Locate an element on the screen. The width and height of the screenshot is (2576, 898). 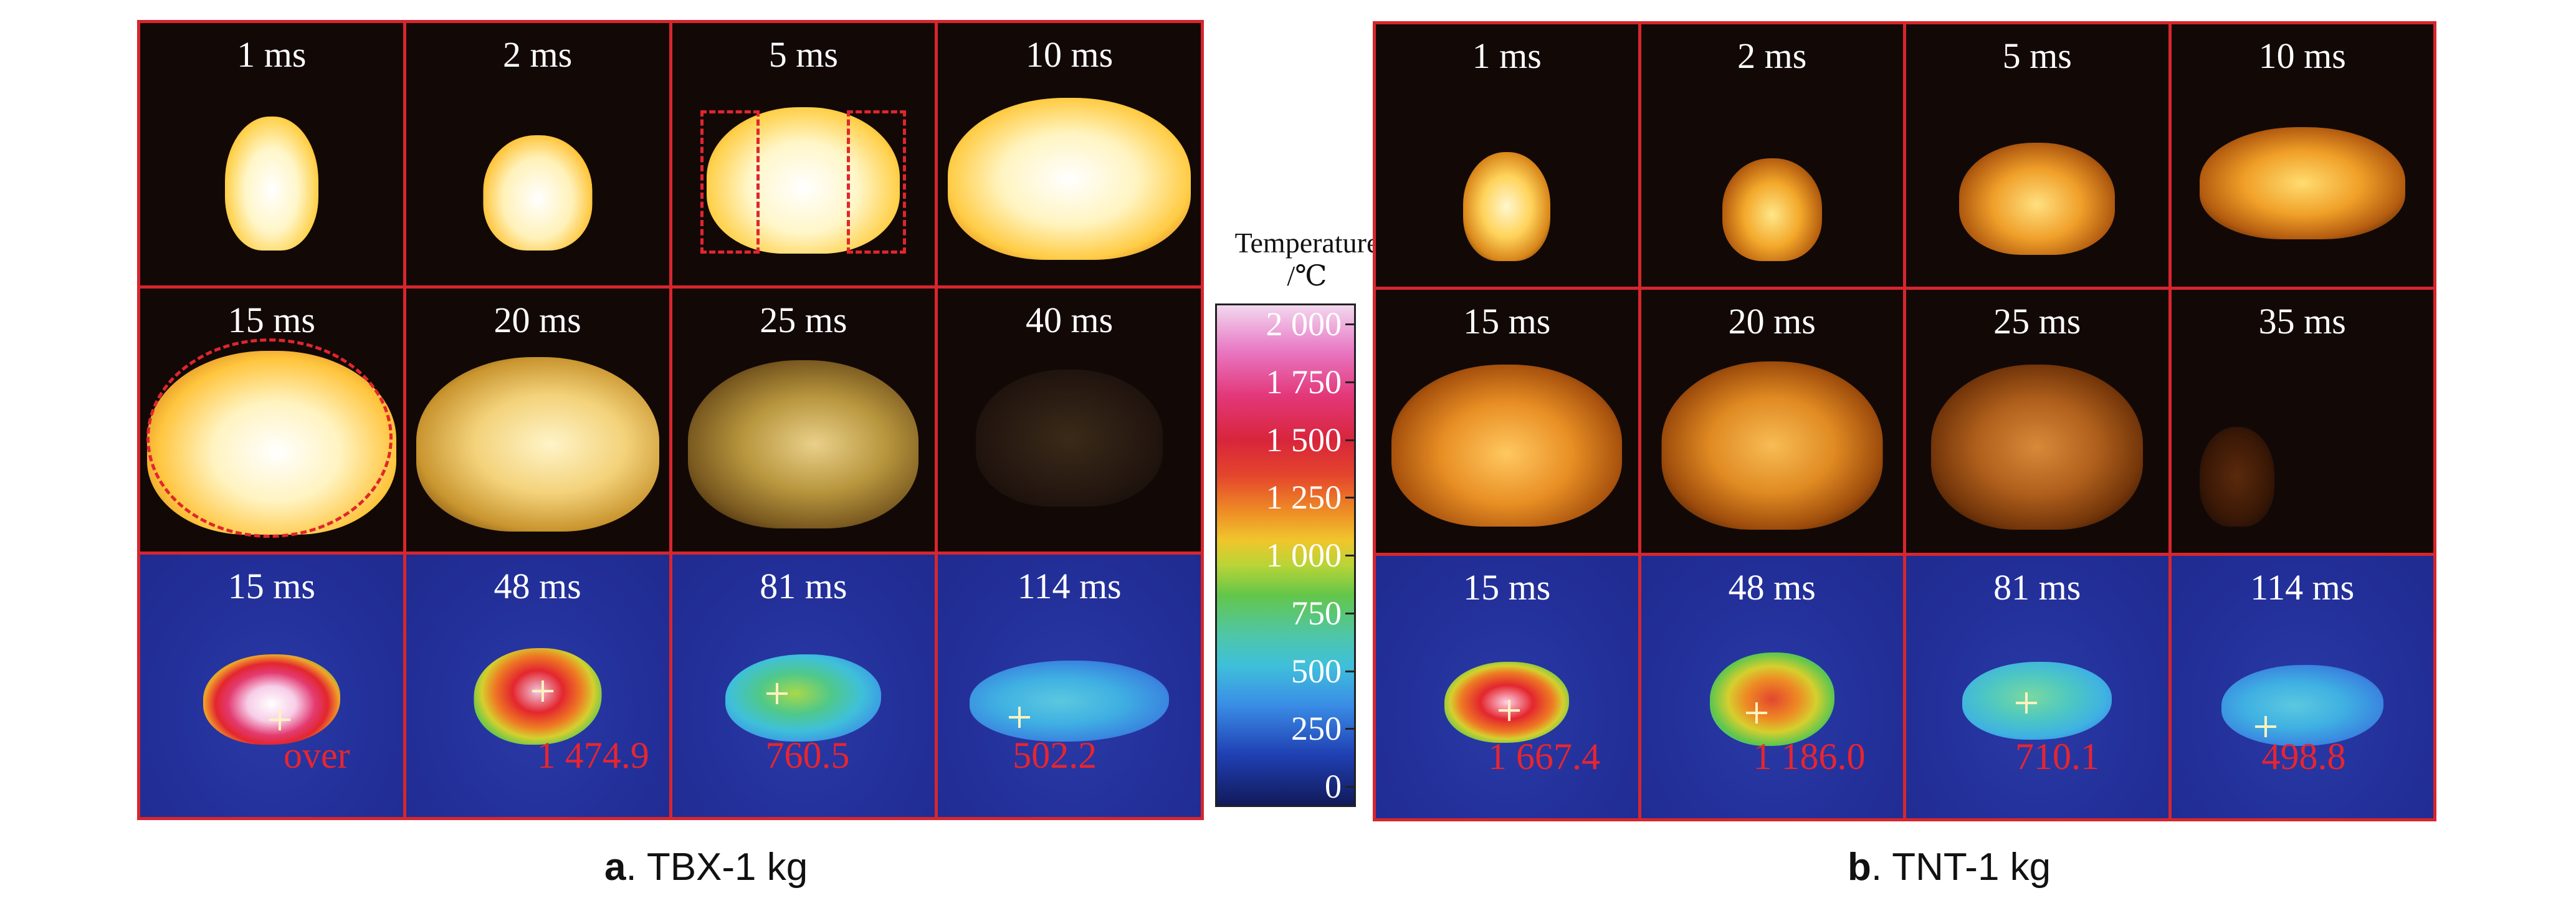
tnt-frame-15: 15 ms is located at coordinates (1507, 421).